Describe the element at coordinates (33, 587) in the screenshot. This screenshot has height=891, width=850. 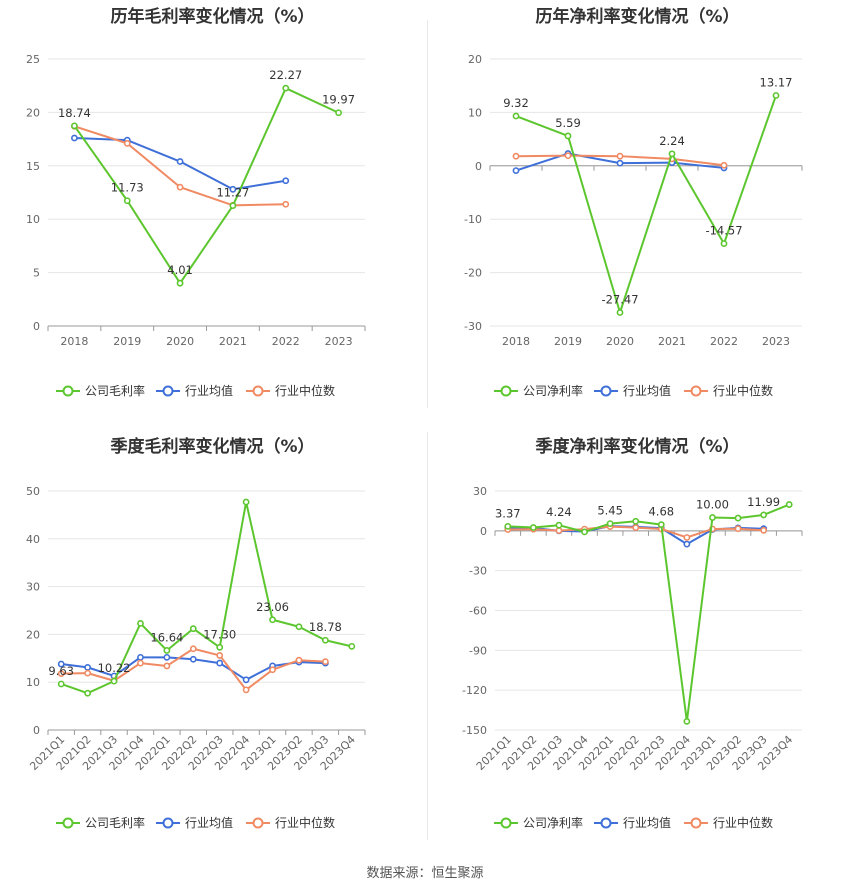
I see `y-tick-label: 30` at that location.